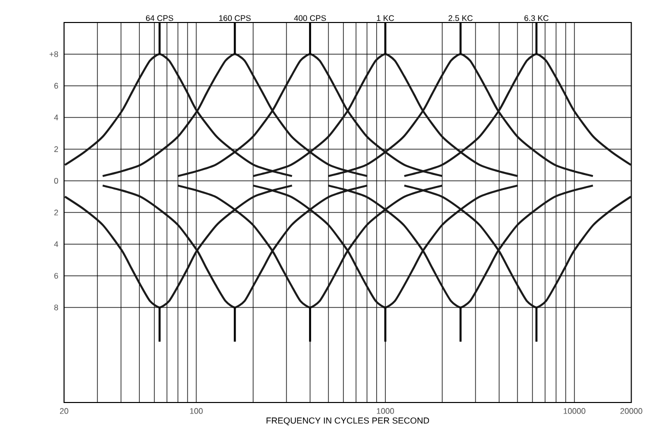  Describe the element at coordinates (348, 421) in the screenshot. I see `x-axis-title: FREQUENCY IN CYCLES PER SECOND` at that location.